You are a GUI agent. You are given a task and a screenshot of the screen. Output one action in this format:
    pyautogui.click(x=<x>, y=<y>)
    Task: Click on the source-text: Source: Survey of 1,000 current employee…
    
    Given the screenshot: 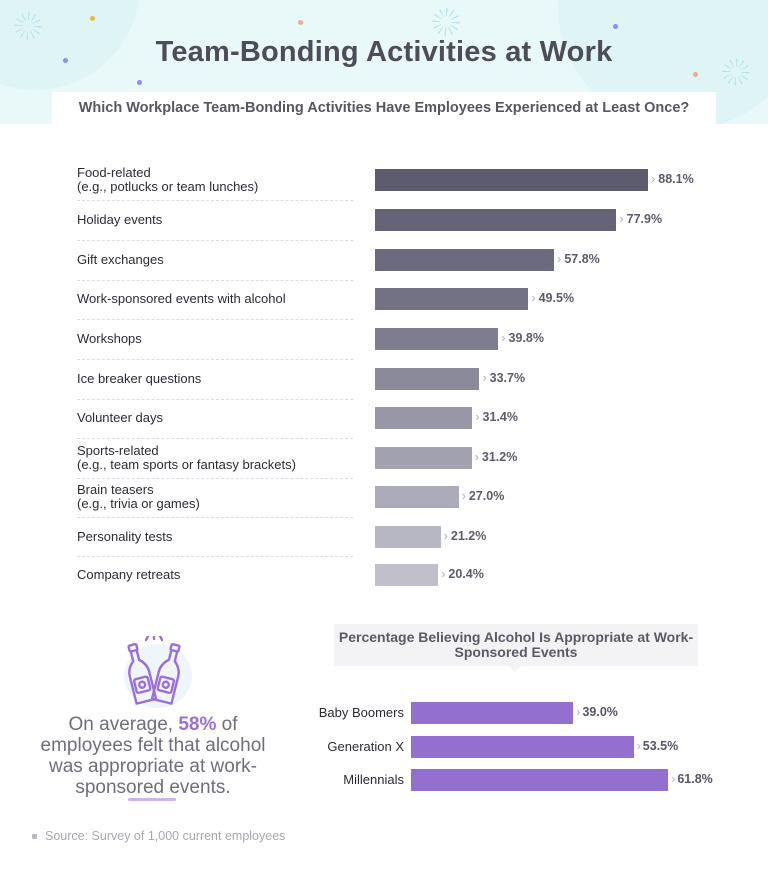 What is the action you would take?
    pyautogui.click(x=165, y=836)
    